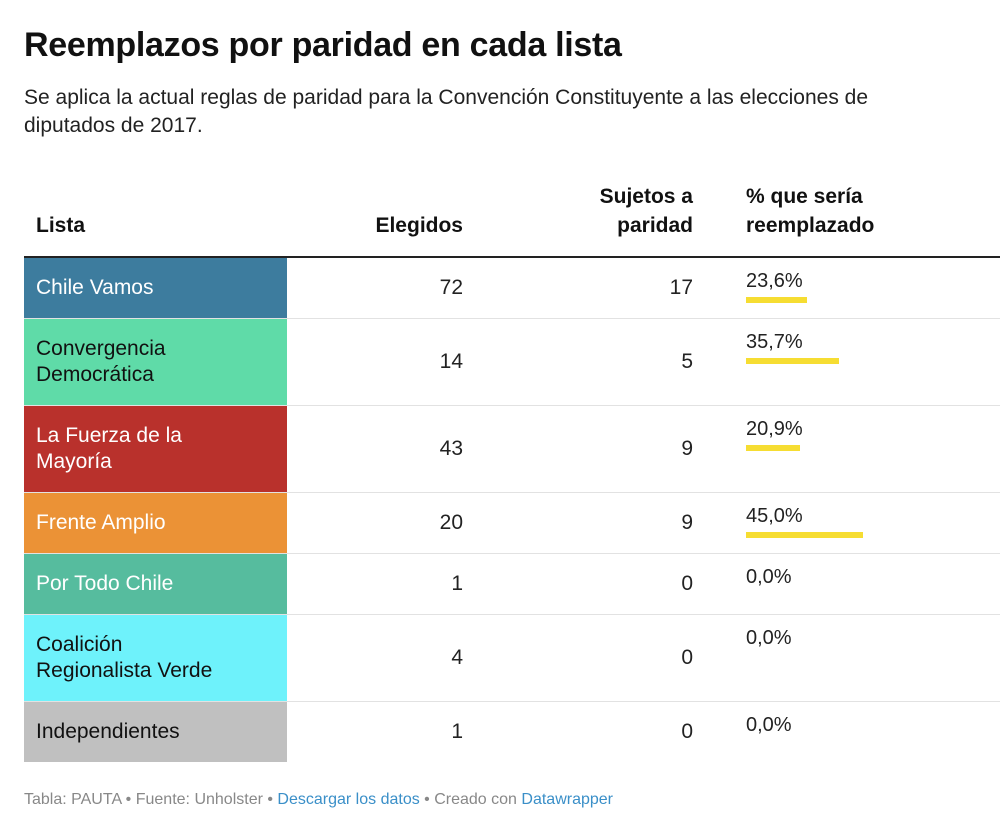 Image resolution: width=1000 pixels, height=838 pixels. What do you see at coordinates (109, 435) in the screenshot?
I see `lista-name-line: La Fuerza de la` at bounding box center [109, 435].